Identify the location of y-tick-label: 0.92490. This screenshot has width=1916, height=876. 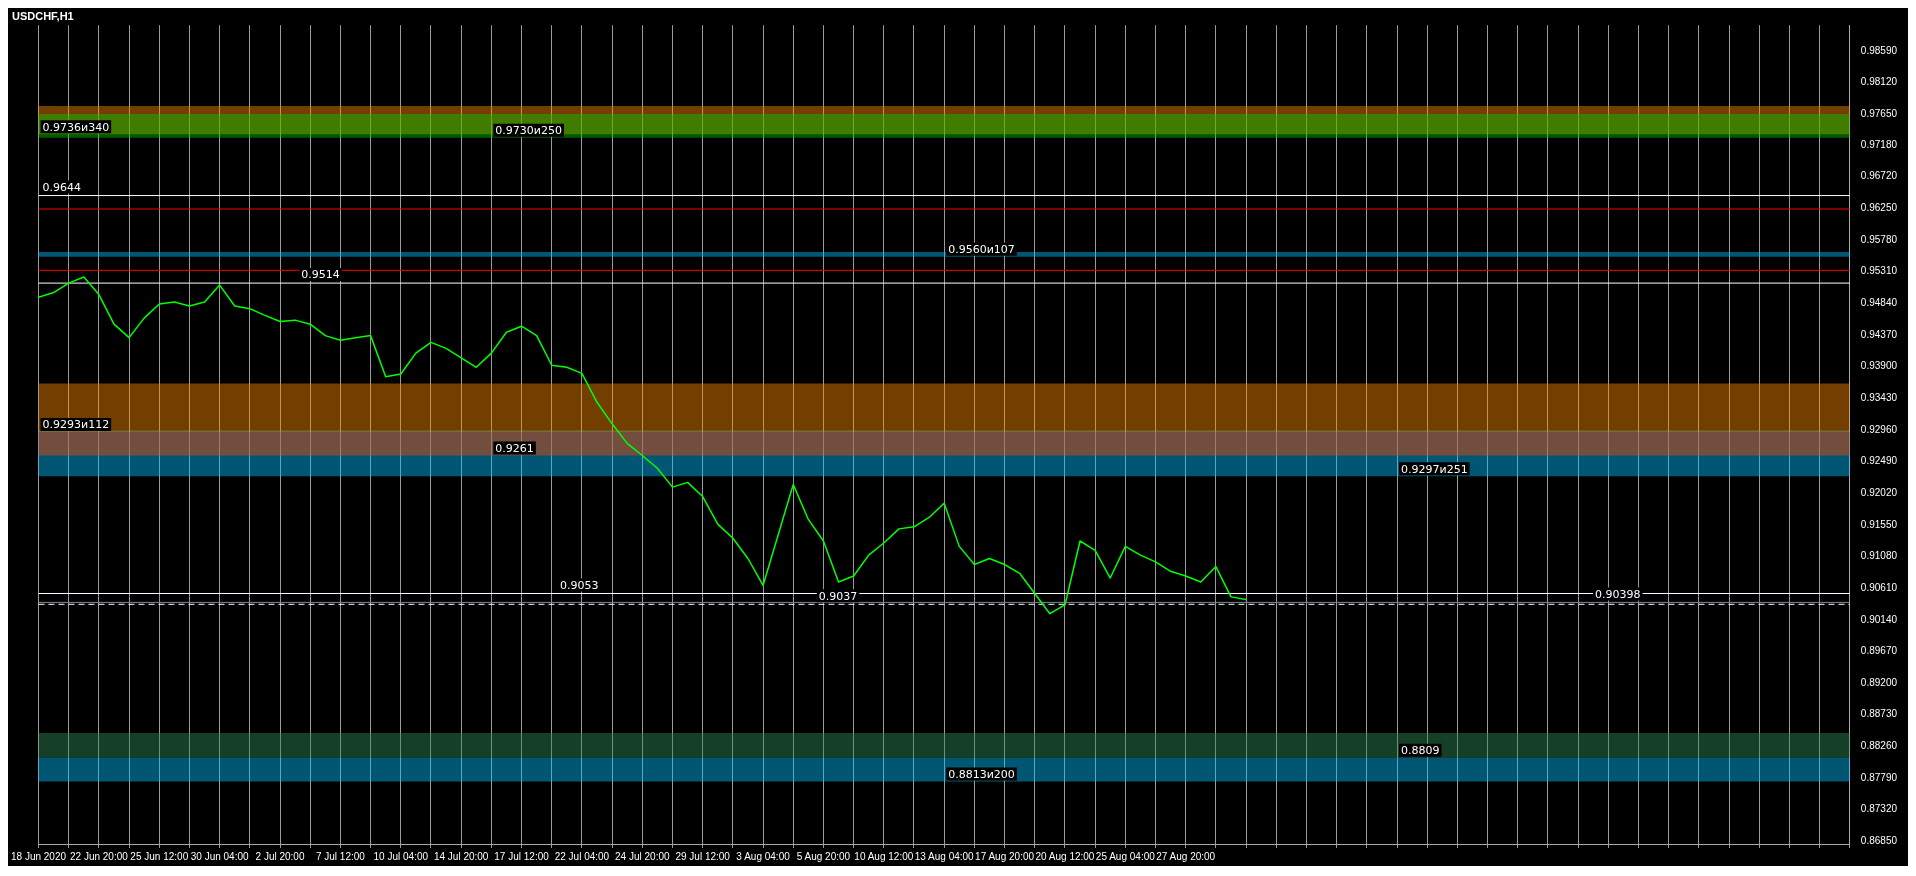
(1879, 461).